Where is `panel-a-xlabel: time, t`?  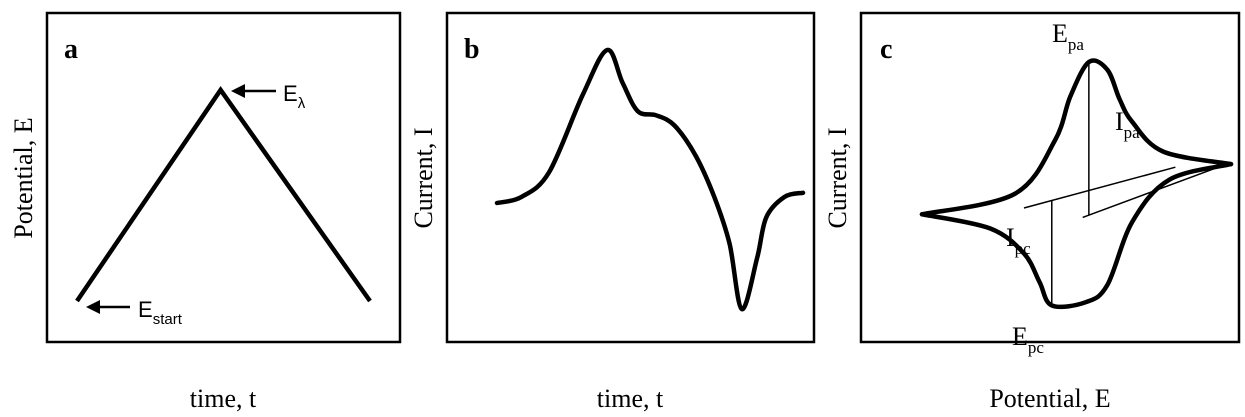
panel-a-xlabel: time, t is located at coordinates (223, 398).